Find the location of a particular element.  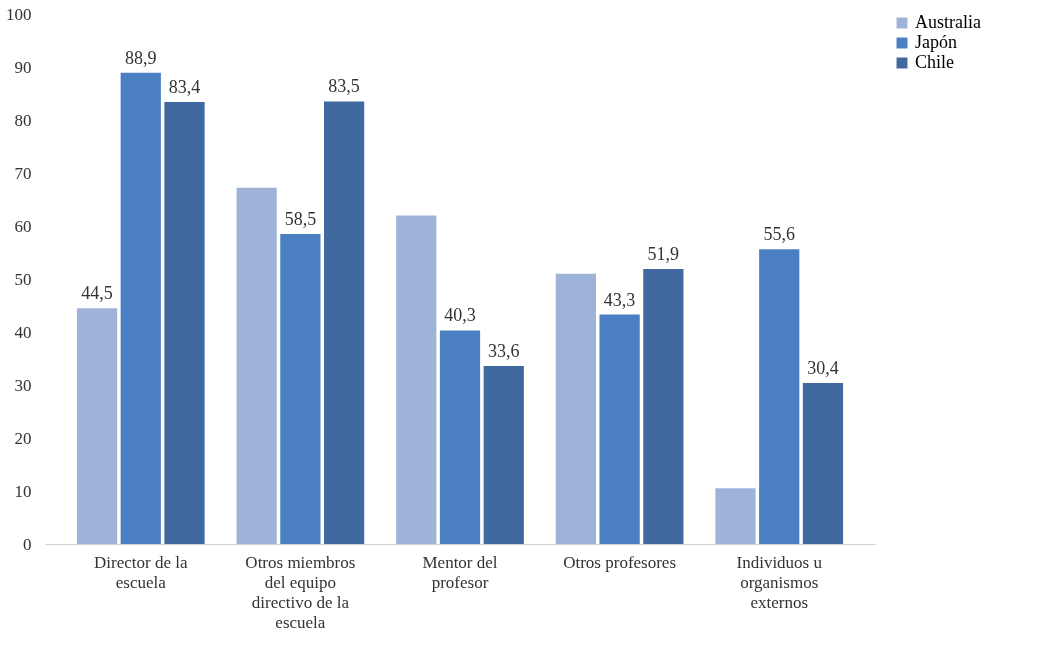

y-tick-label: 90 is located at coordinates (23, 67).